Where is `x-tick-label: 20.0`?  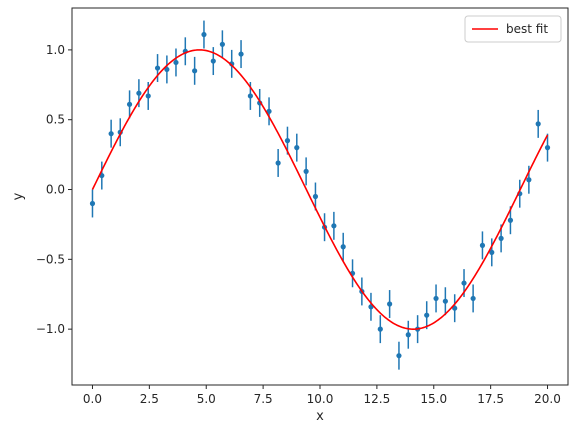
x-tick-label: 20.0 is located at coordinates (547, 399).